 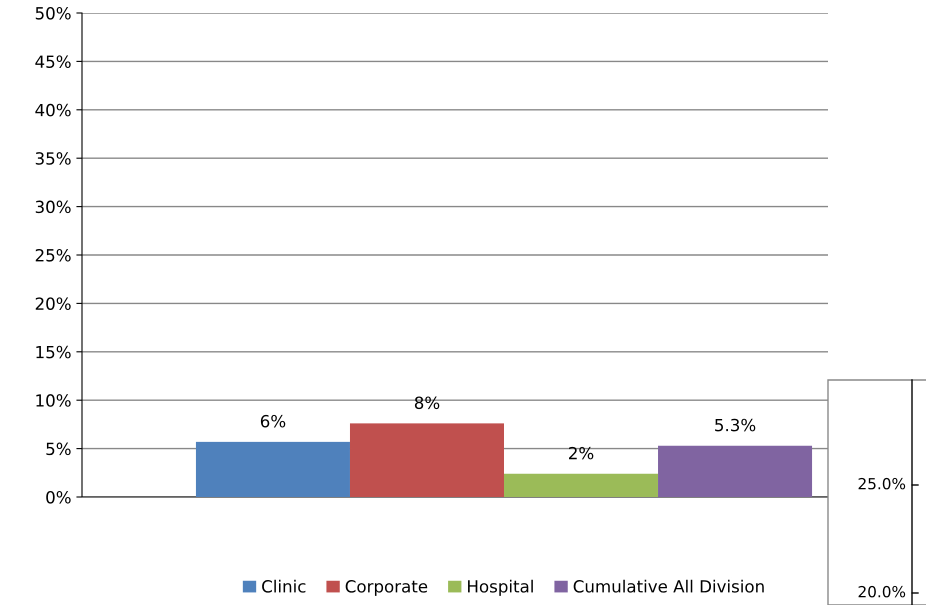 I want to click on legend-label: Clinic, so click(x=284, y=586).